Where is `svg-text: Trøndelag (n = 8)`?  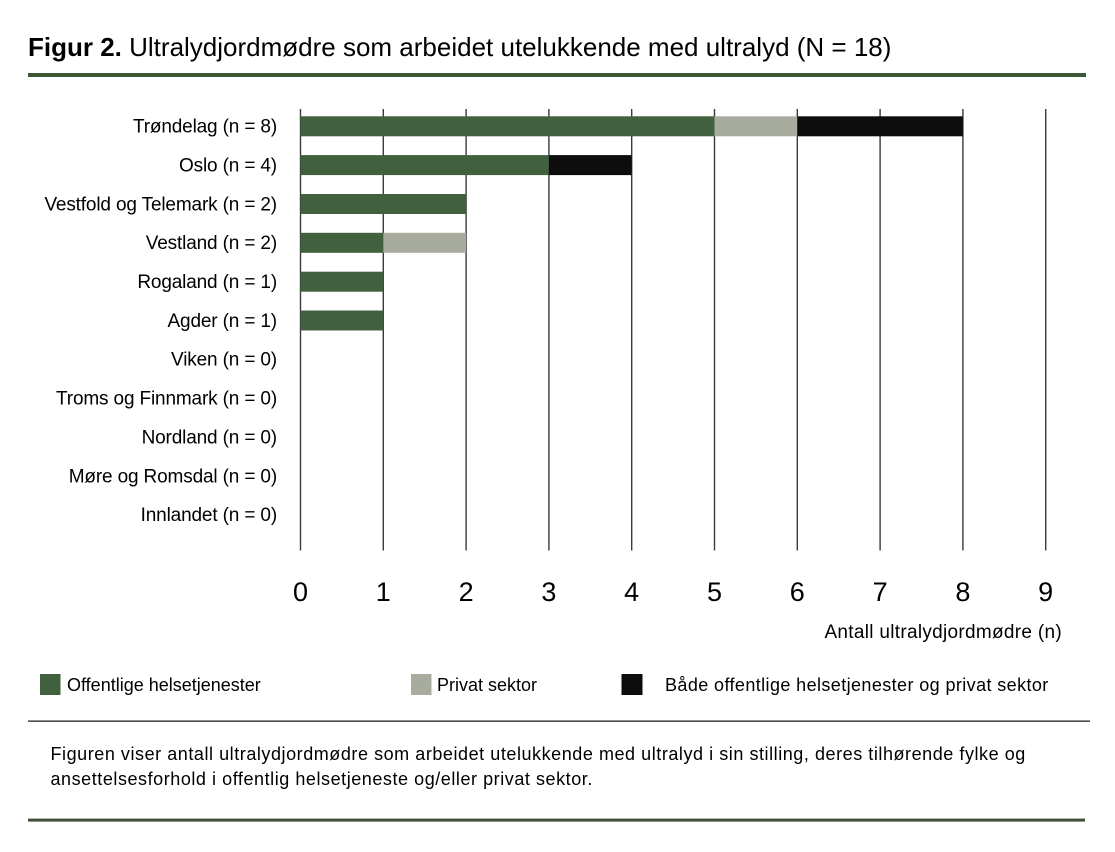 svg-text: Trøndelag (n = 8) is located at coordinates (205, 127).